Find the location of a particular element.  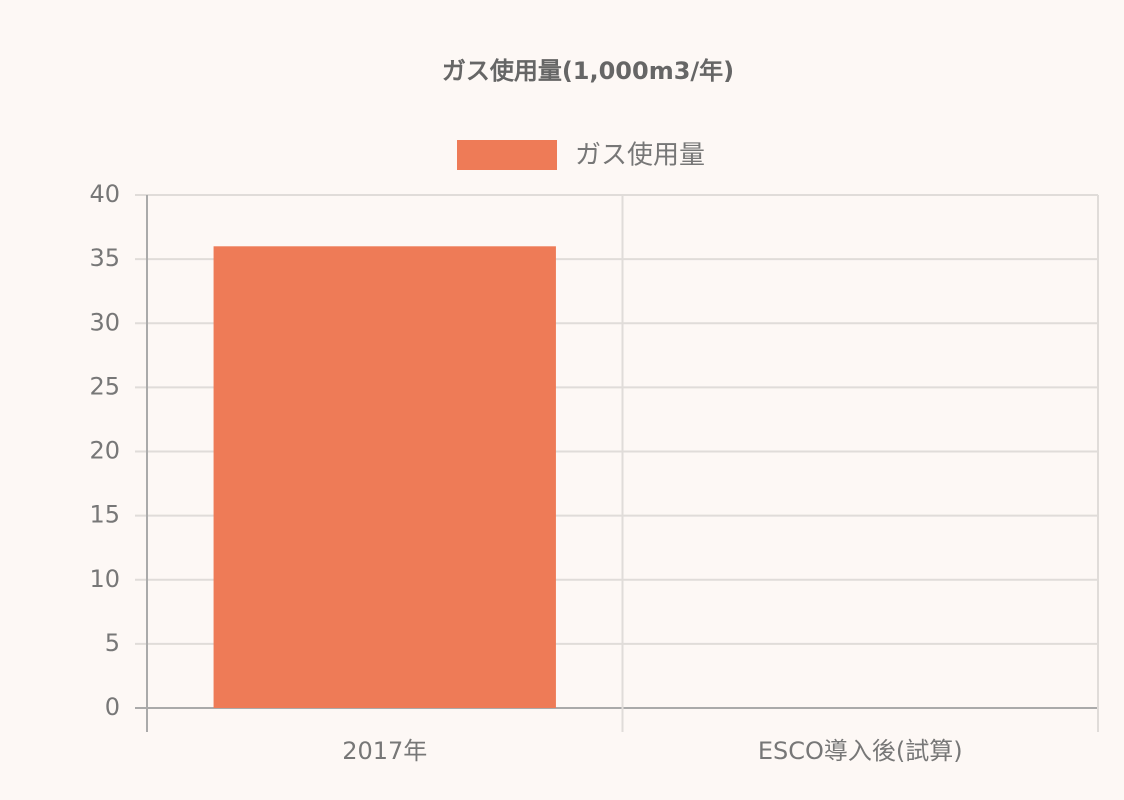

chart-title: ガス使用量(1,000m3/年) is located at coordinates (588, 71).